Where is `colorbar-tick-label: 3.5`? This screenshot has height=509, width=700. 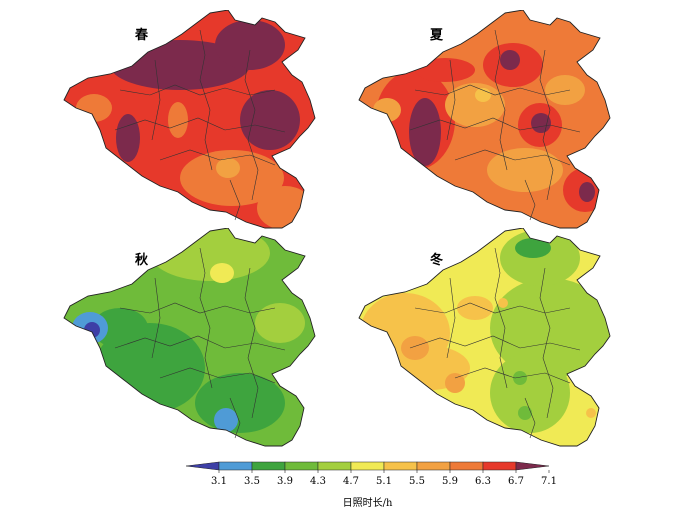 colorbar-tick-label: 3.5 is located at coordinates (252, 481).